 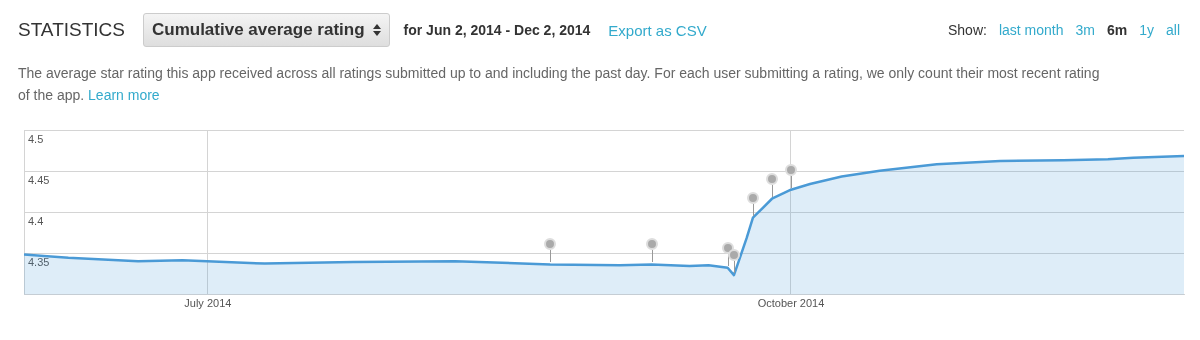 I want to click on y-tick-label: 4.5, so click(x=36, y=138).